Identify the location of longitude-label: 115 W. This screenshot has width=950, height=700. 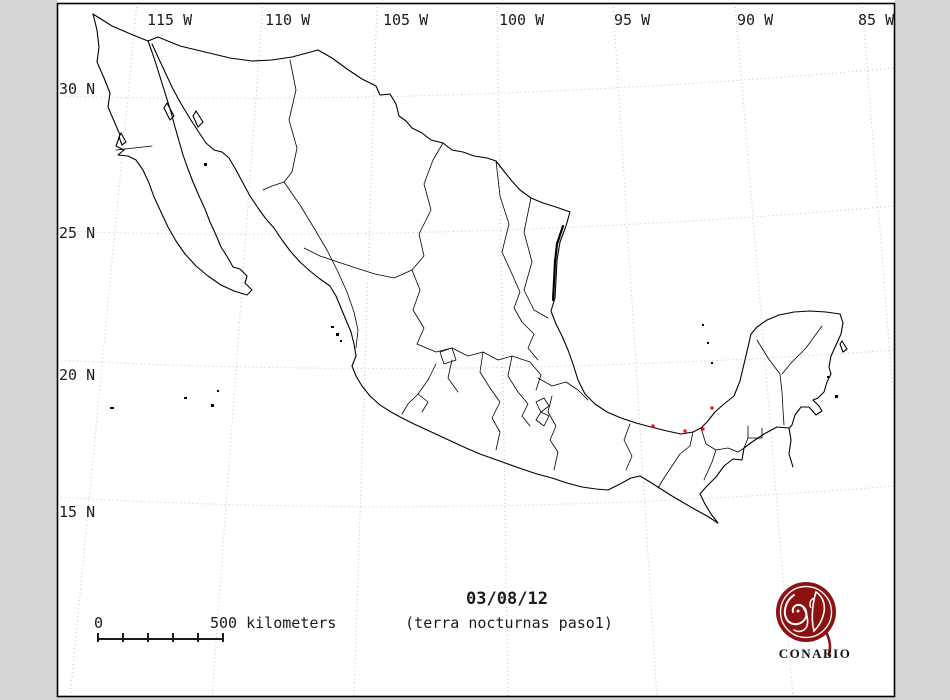
(170, 20).